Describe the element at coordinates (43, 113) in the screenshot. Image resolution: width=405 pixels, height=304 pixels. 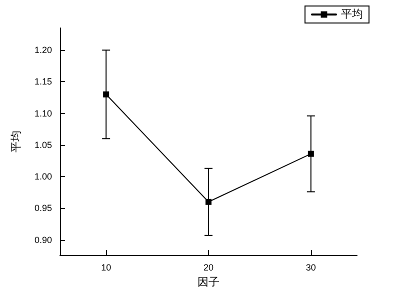
I see `y-tick-label: 1.10` at that location.